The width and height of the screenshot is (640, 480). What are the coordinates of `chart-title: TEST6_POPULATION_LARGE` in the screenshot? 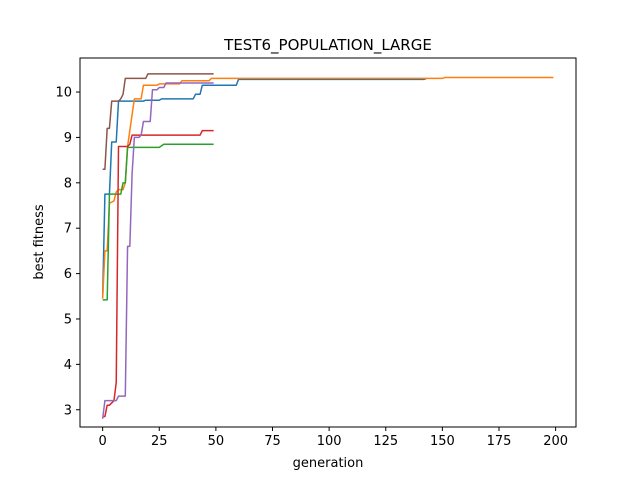 It's located at (327, 45).